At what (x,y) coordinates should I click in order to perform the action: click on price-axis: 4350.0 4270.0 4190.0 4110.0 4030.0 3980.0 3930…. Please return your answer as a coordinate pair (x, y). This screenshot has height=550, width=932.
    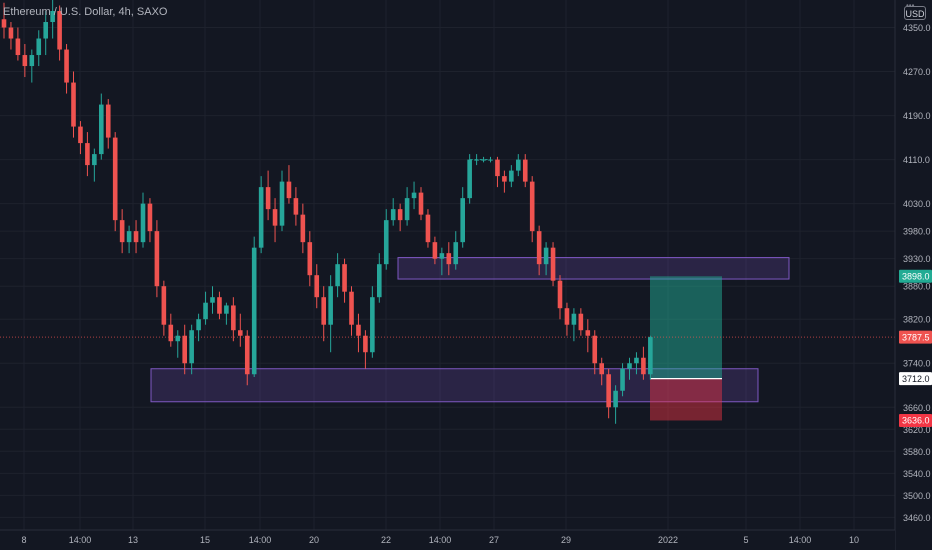
    Looking at the image, I should click on (913, 275).